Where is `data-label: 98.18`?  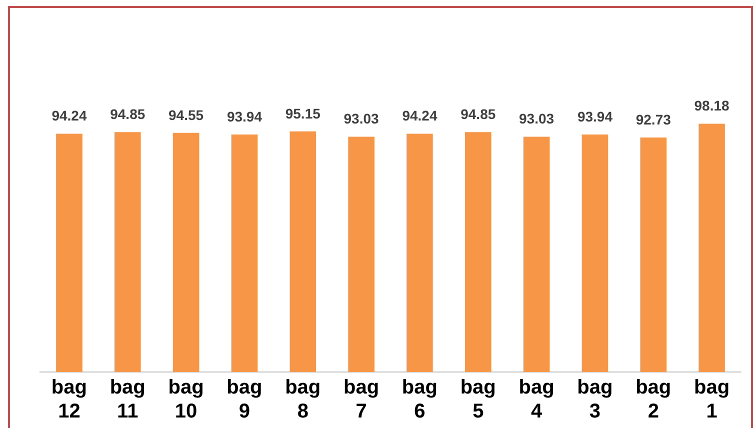
data-label: 98.18 is located at coordinates (712, 106).